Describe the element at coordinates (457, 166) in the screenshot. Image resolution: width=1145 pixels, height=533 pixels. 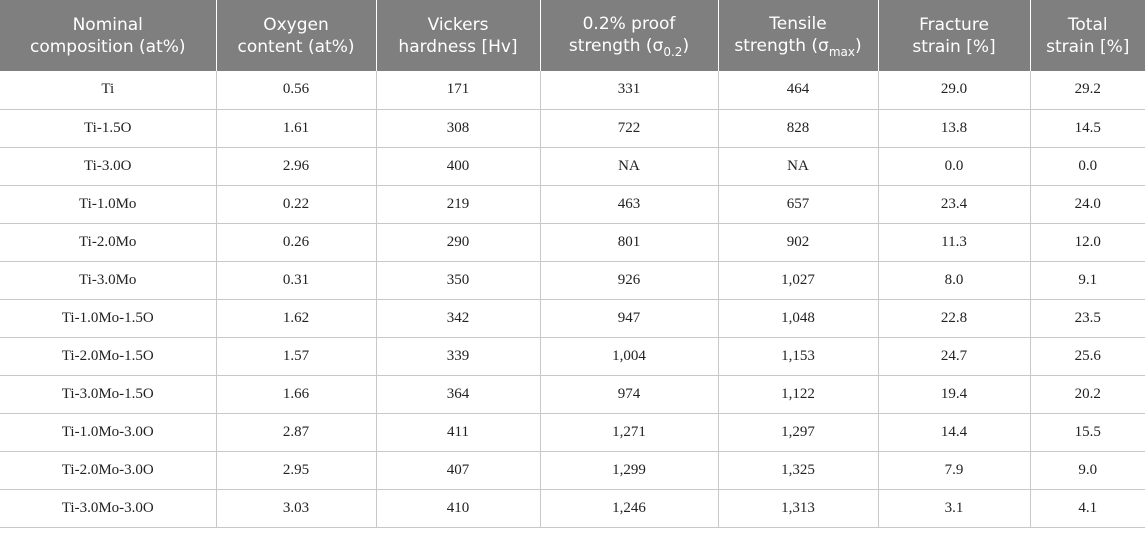
I see `cell-hardness: 400` at that location.